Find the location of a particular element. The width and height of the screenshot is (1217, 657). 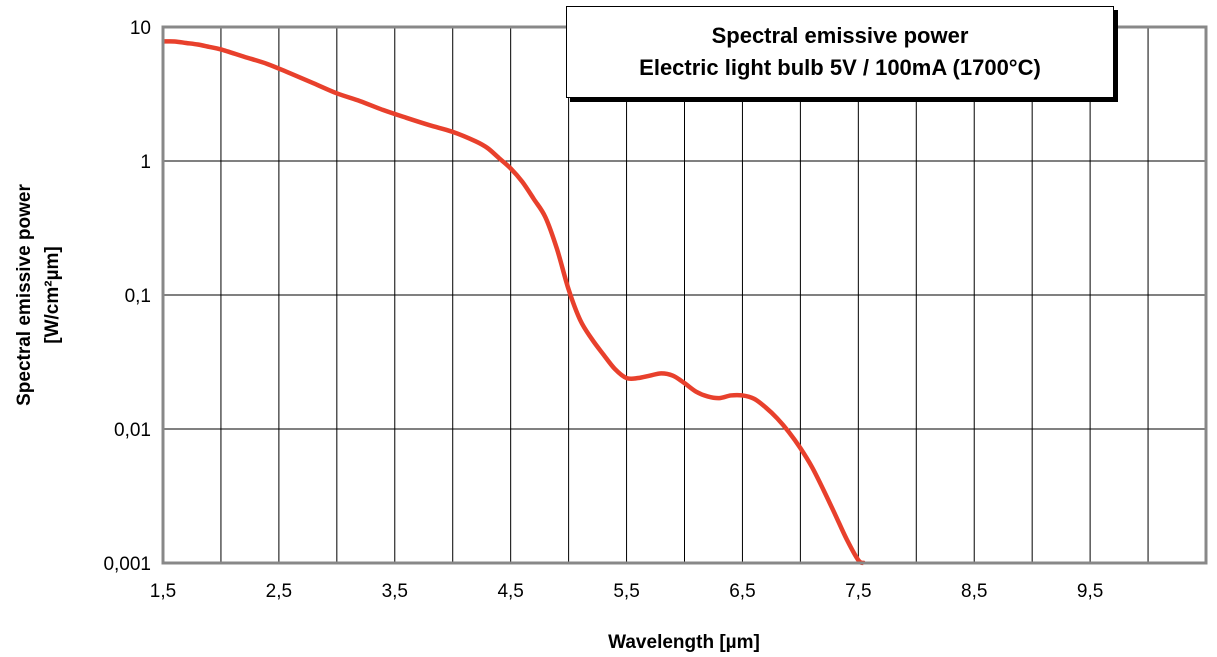

x-tick-label: 5,5 is located at coordinates (626, 591).